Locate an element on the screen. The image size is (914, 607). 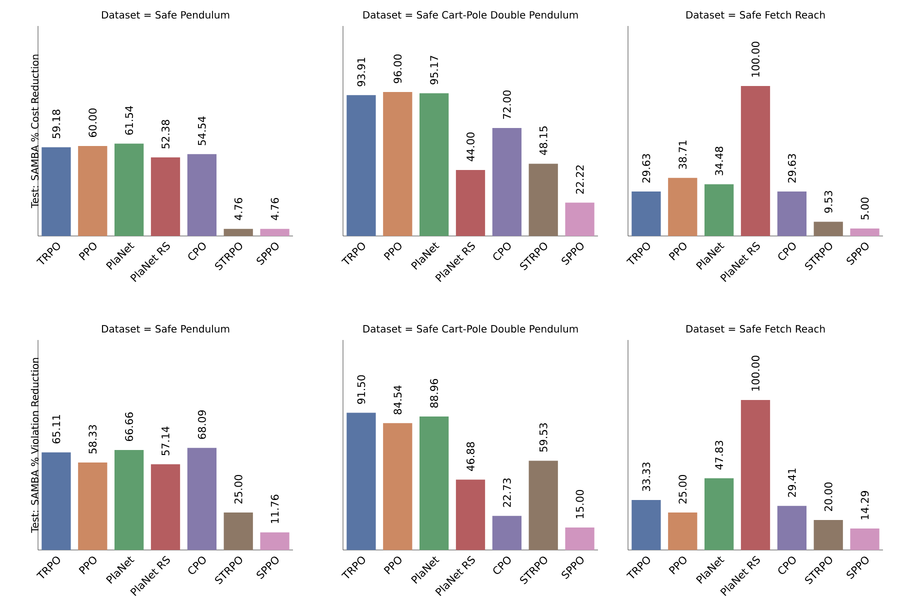
data-label: 68.09 is located at coordinates (202, 424).